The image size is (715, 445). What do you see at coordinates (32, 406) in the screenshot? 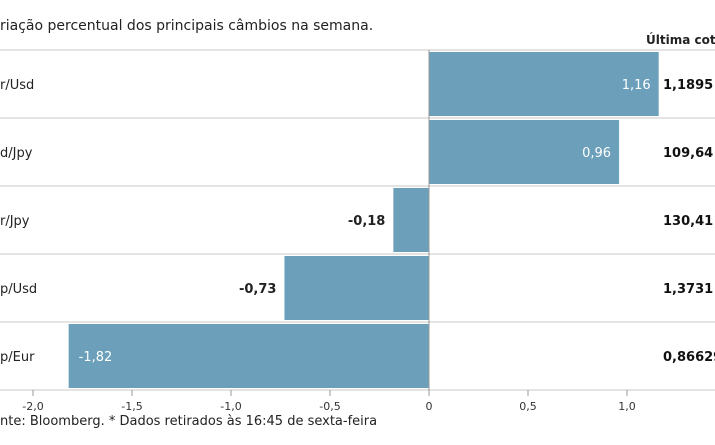
I see `x-tick-label: -2,0` at bounding box center [32, 406].